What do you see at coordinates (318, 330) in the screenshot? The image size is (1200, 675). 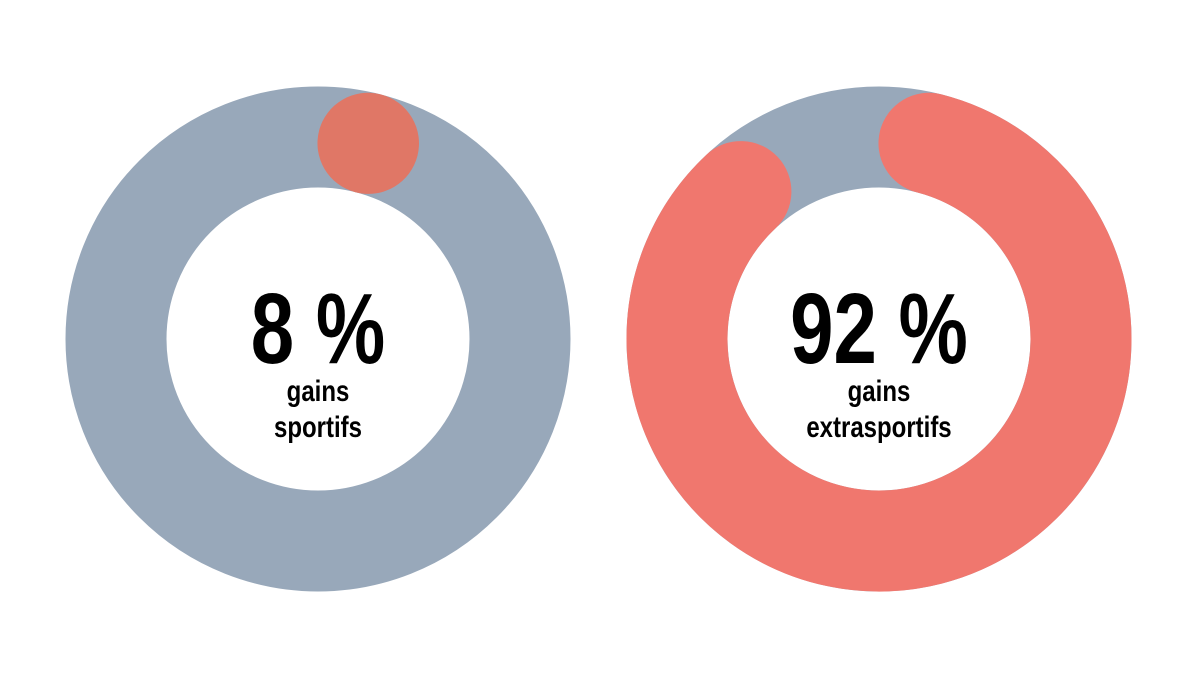 I see `value-label: 8 %` at bounding box center [318, 330].